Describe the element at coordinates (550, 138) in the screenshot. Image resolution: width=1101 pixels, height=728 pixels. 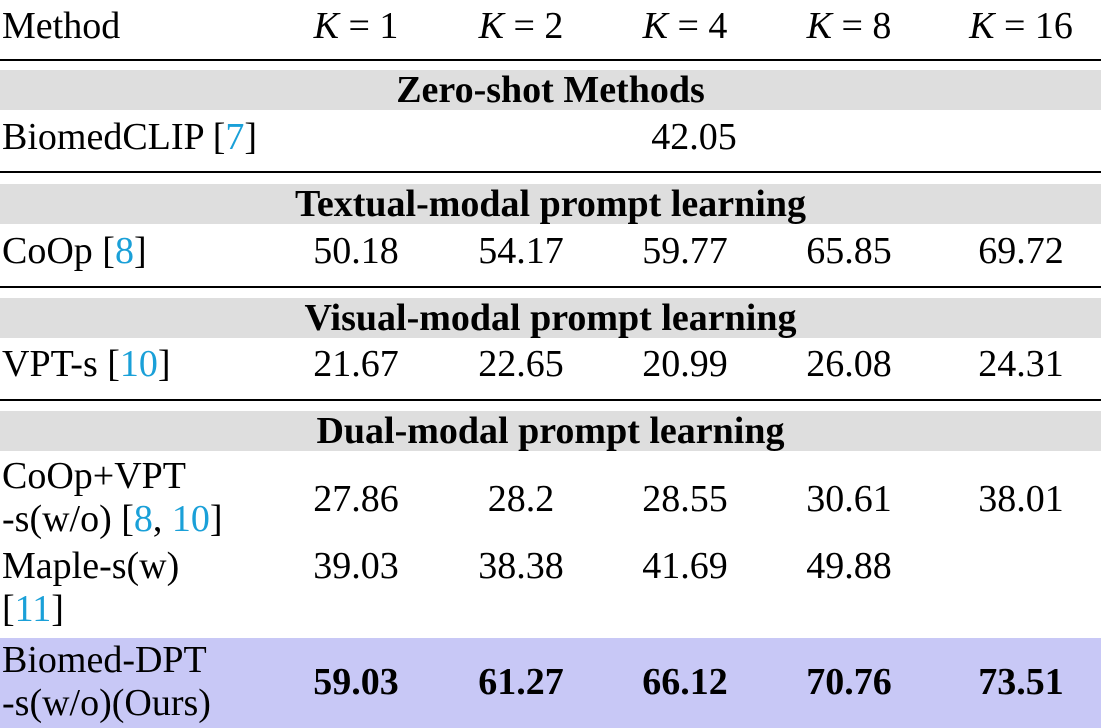
I see `table-row: BiomedCLIP [7] 42.05` at that location.